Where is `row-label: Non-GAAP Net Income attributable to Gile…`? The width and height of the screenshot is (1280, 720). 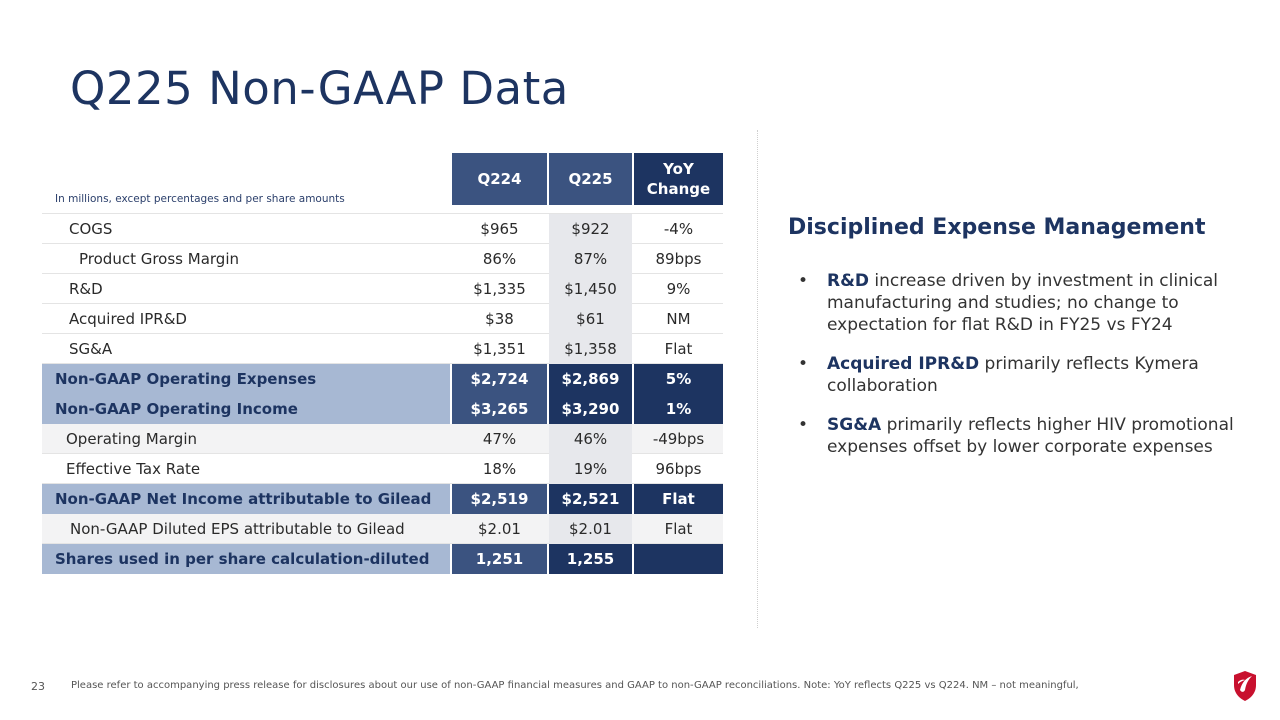 row-label: Non-GAAP Net Income attributable to Gile… is located at coordinates (246, 499).